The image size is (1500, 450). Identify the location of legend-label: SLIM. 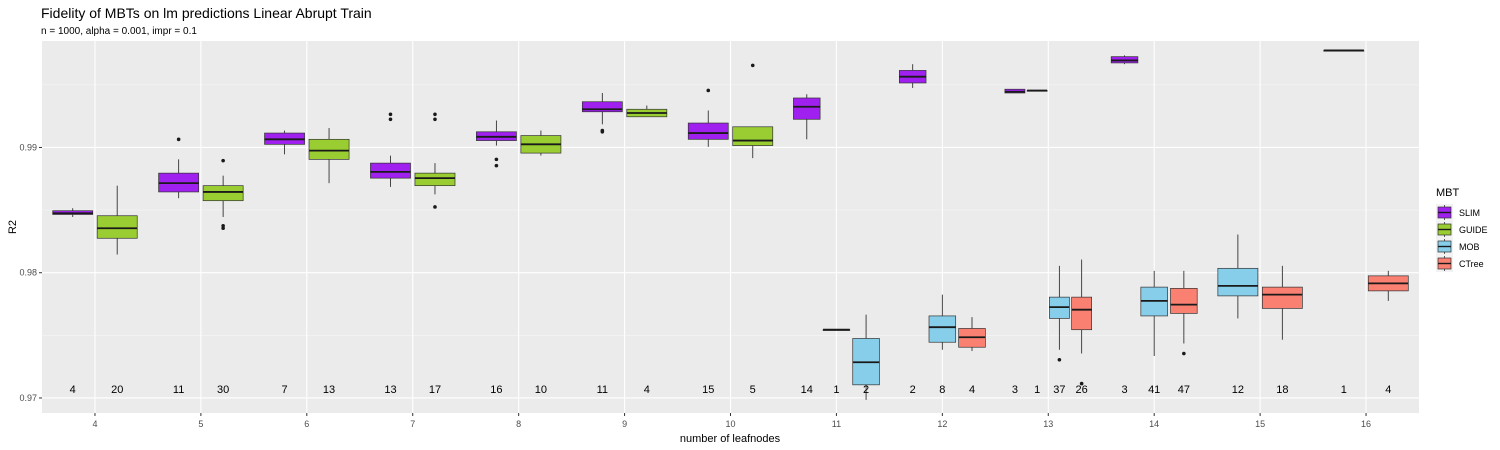
(1469, 213).